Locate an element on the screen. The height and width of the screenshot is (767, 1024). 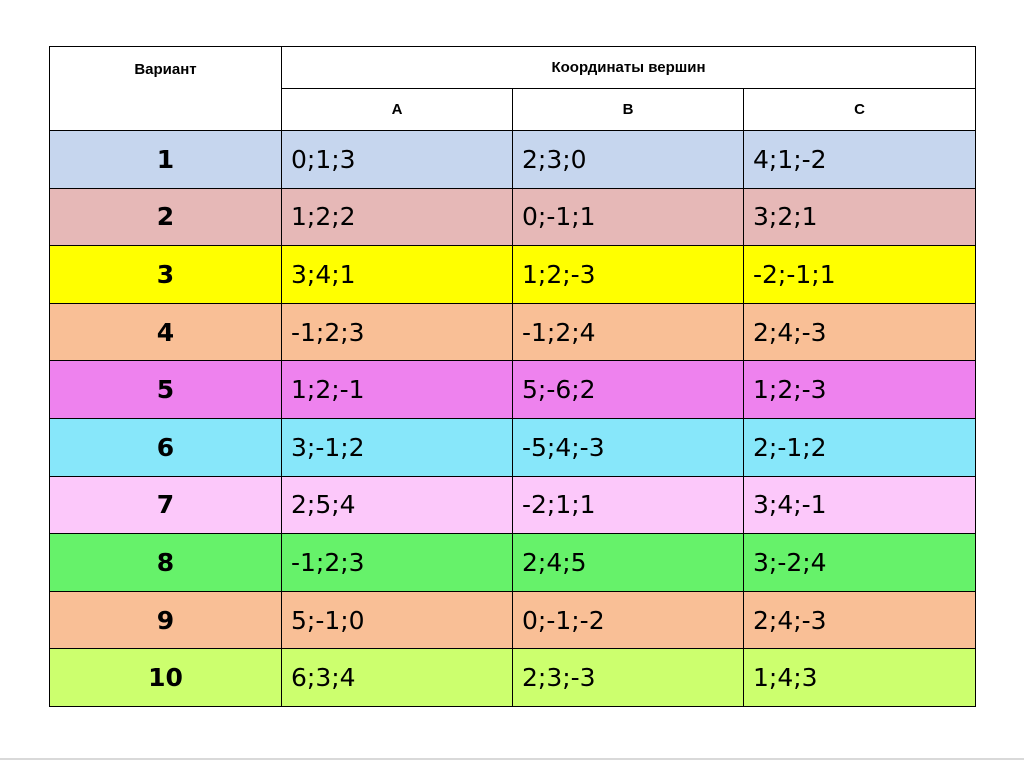
vertex-a-header: A is located at coordinates (397, 109).